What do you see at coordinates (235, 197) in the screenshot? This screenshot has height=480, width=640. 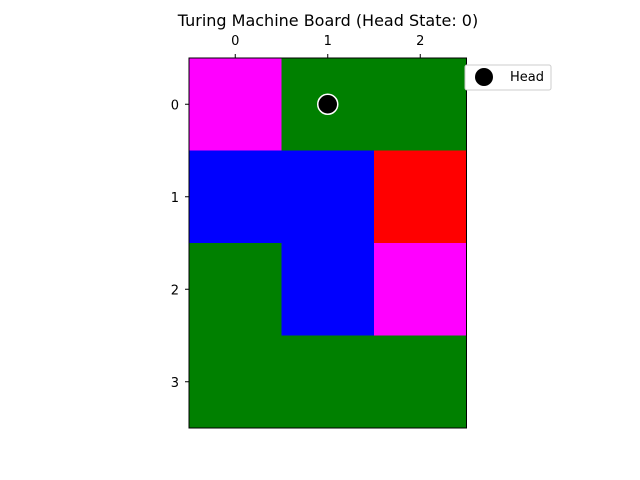 I see `board-cell-r1-c0` at bounding box center [235, 197].